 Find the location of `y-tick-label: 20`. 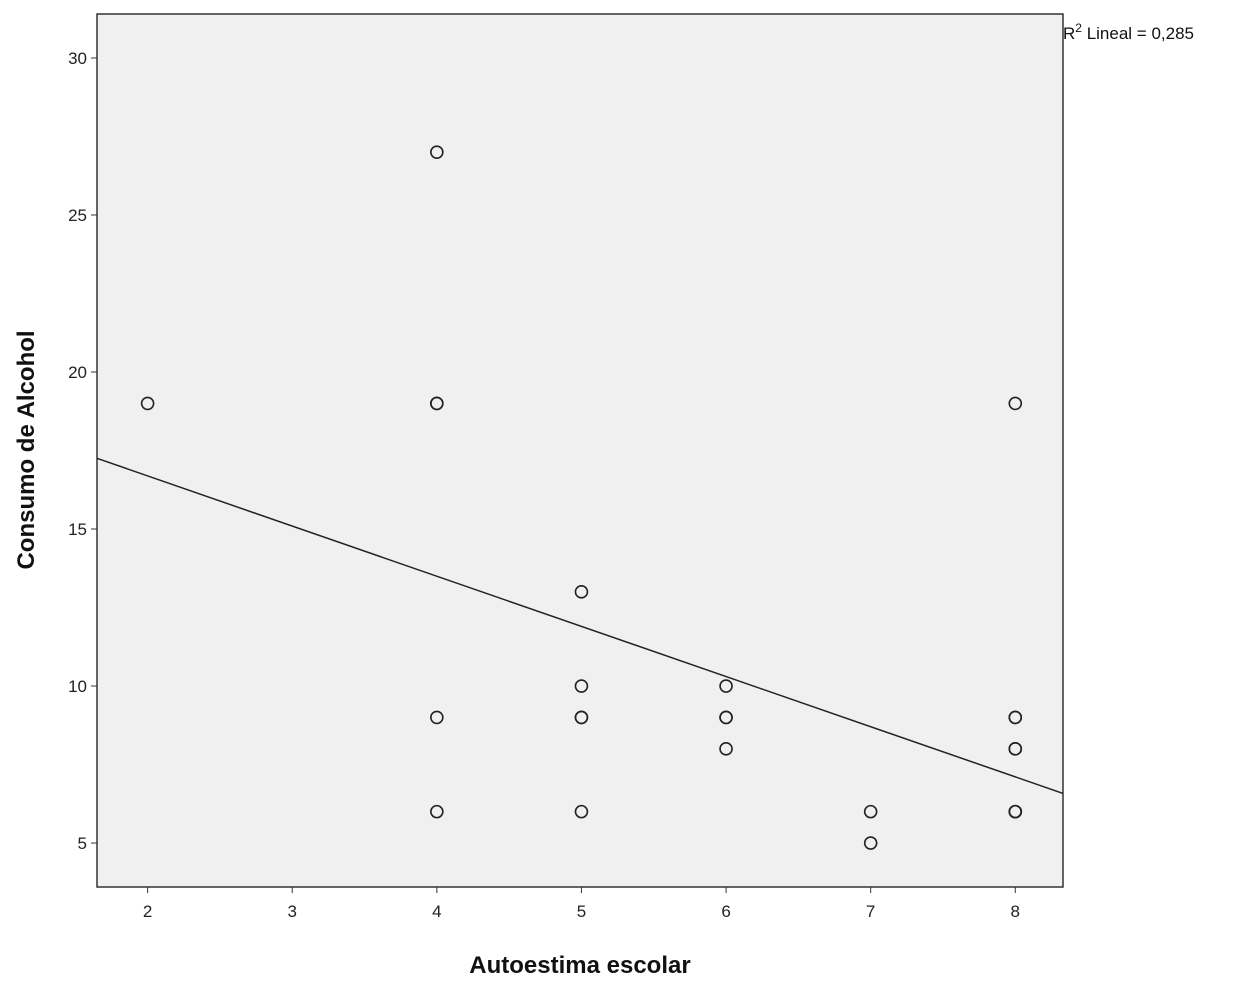

y-tick-label: 20 is located at coordinates (77, 372).